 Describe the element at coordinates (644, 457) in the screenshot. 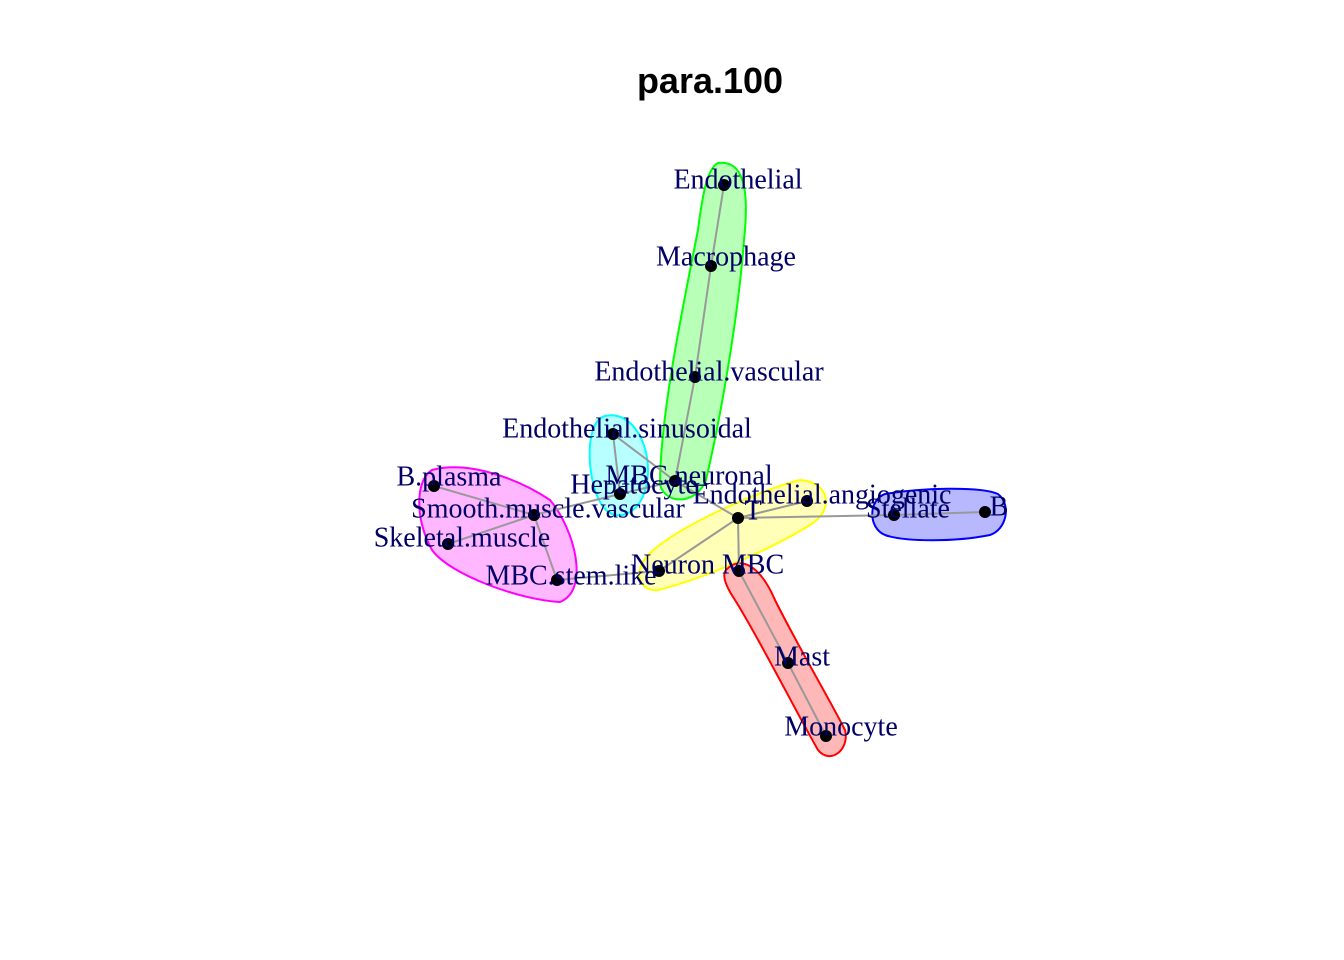

I see `edge-endothelial-sinusoidal-mbc-neuronal` at that location.